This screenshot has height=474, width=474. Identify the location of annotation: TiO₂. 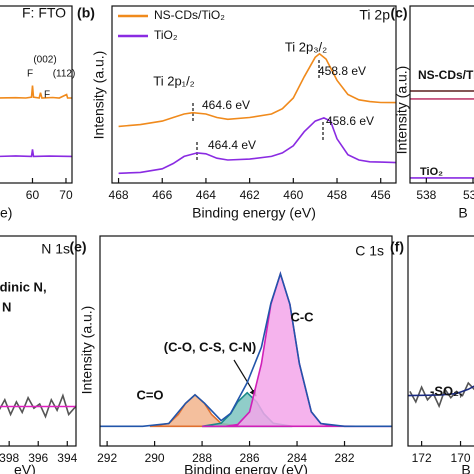
(431, 172).